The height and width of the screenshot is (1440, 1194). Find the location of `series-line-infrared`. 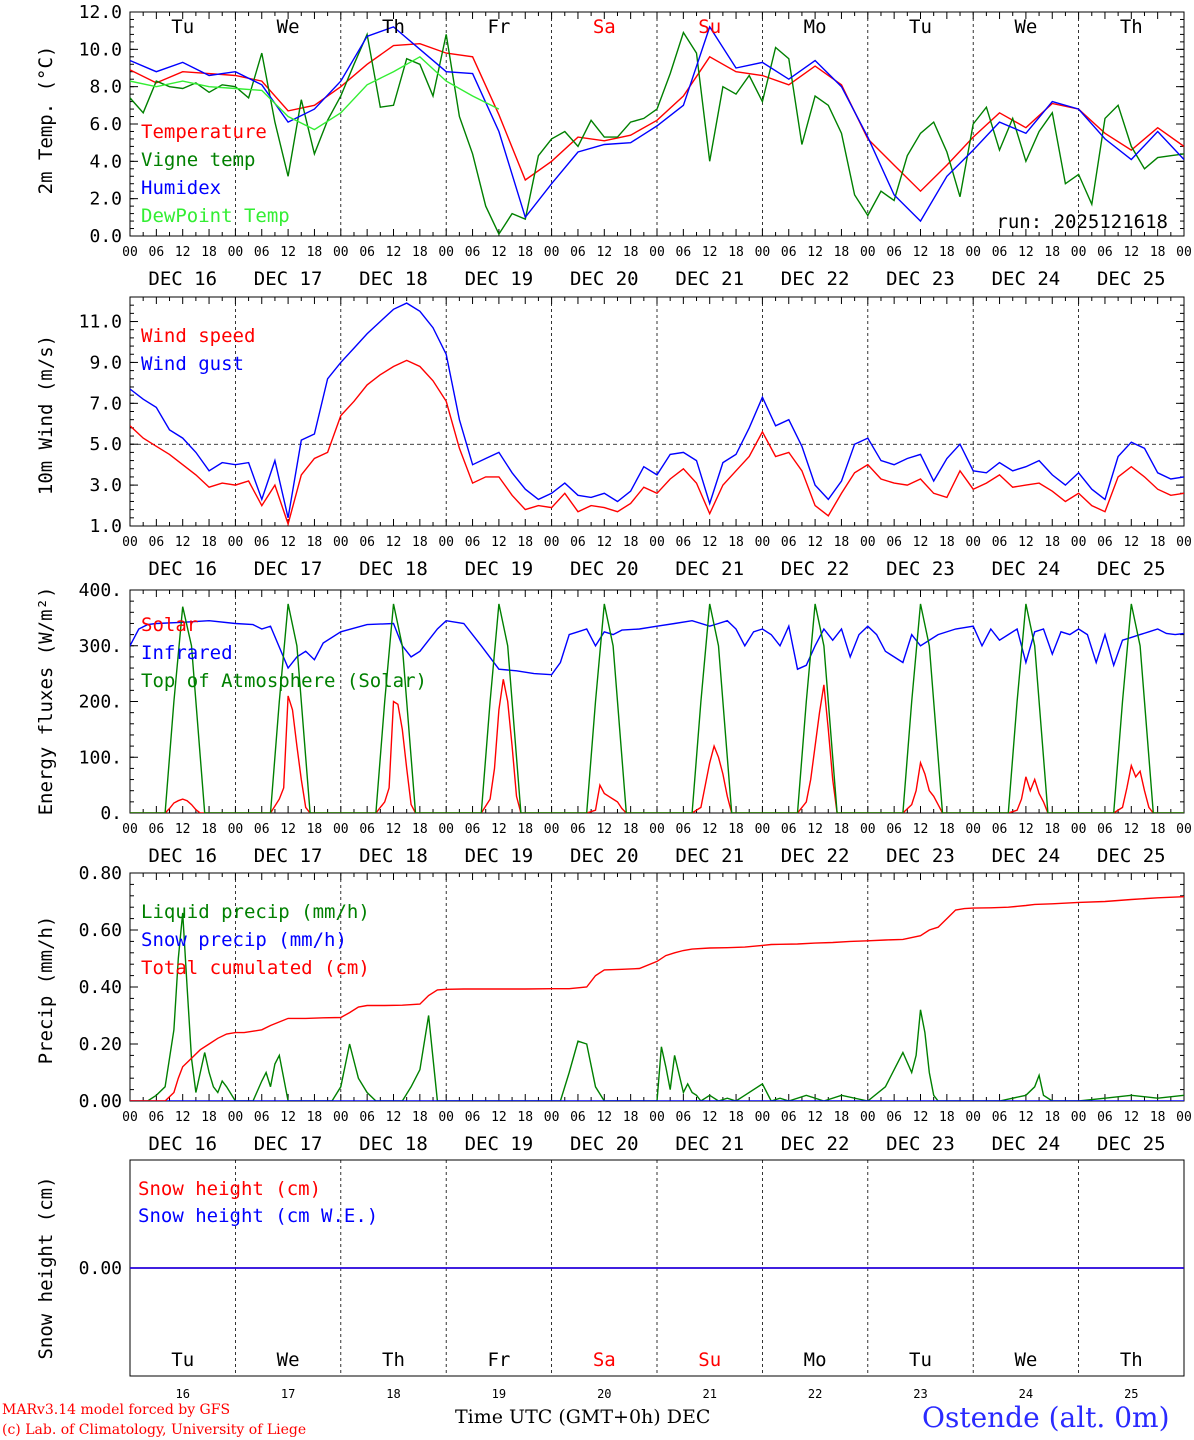

series-line-infrared is located at coordinates (657, 647).